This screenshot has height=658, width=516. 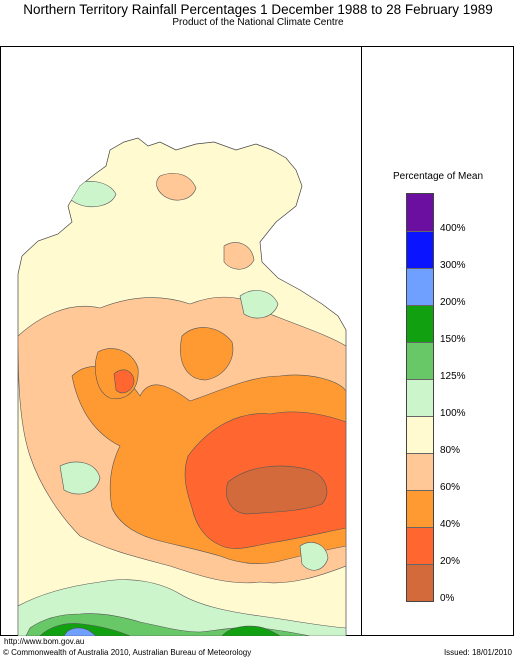 What do you see at coordinates (239, 256) in the screenshot?
I see `zone-60-80-east` at bounding box center [239, 256].